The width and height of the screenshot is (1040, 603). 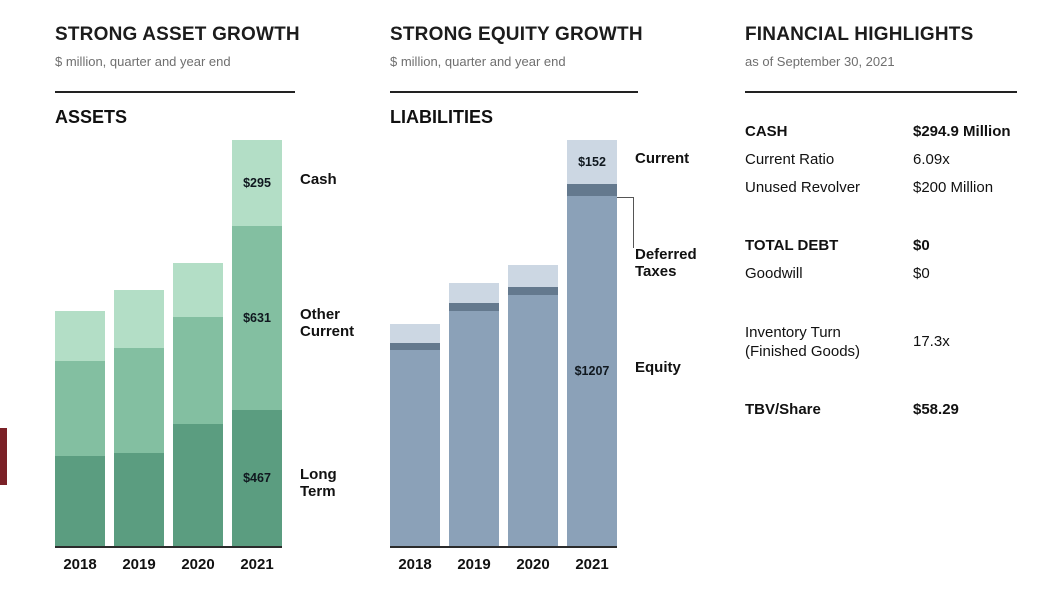 I want to click on bar-value-label-other-current: $631, so click(x=257, y=317).